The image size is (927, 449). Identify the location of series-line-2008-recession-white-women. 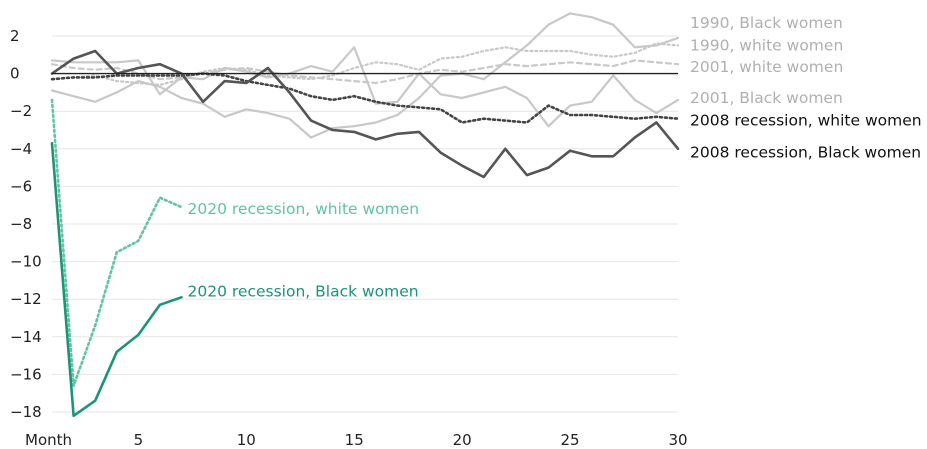
(365, 98).